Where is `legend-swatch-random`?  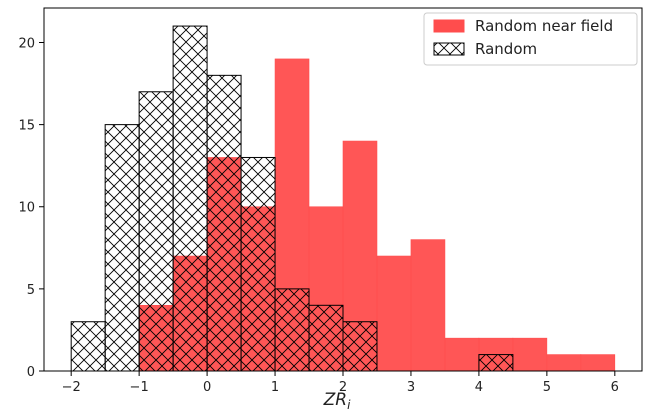
legend-swatch-random is located at coordinates (449, 49).